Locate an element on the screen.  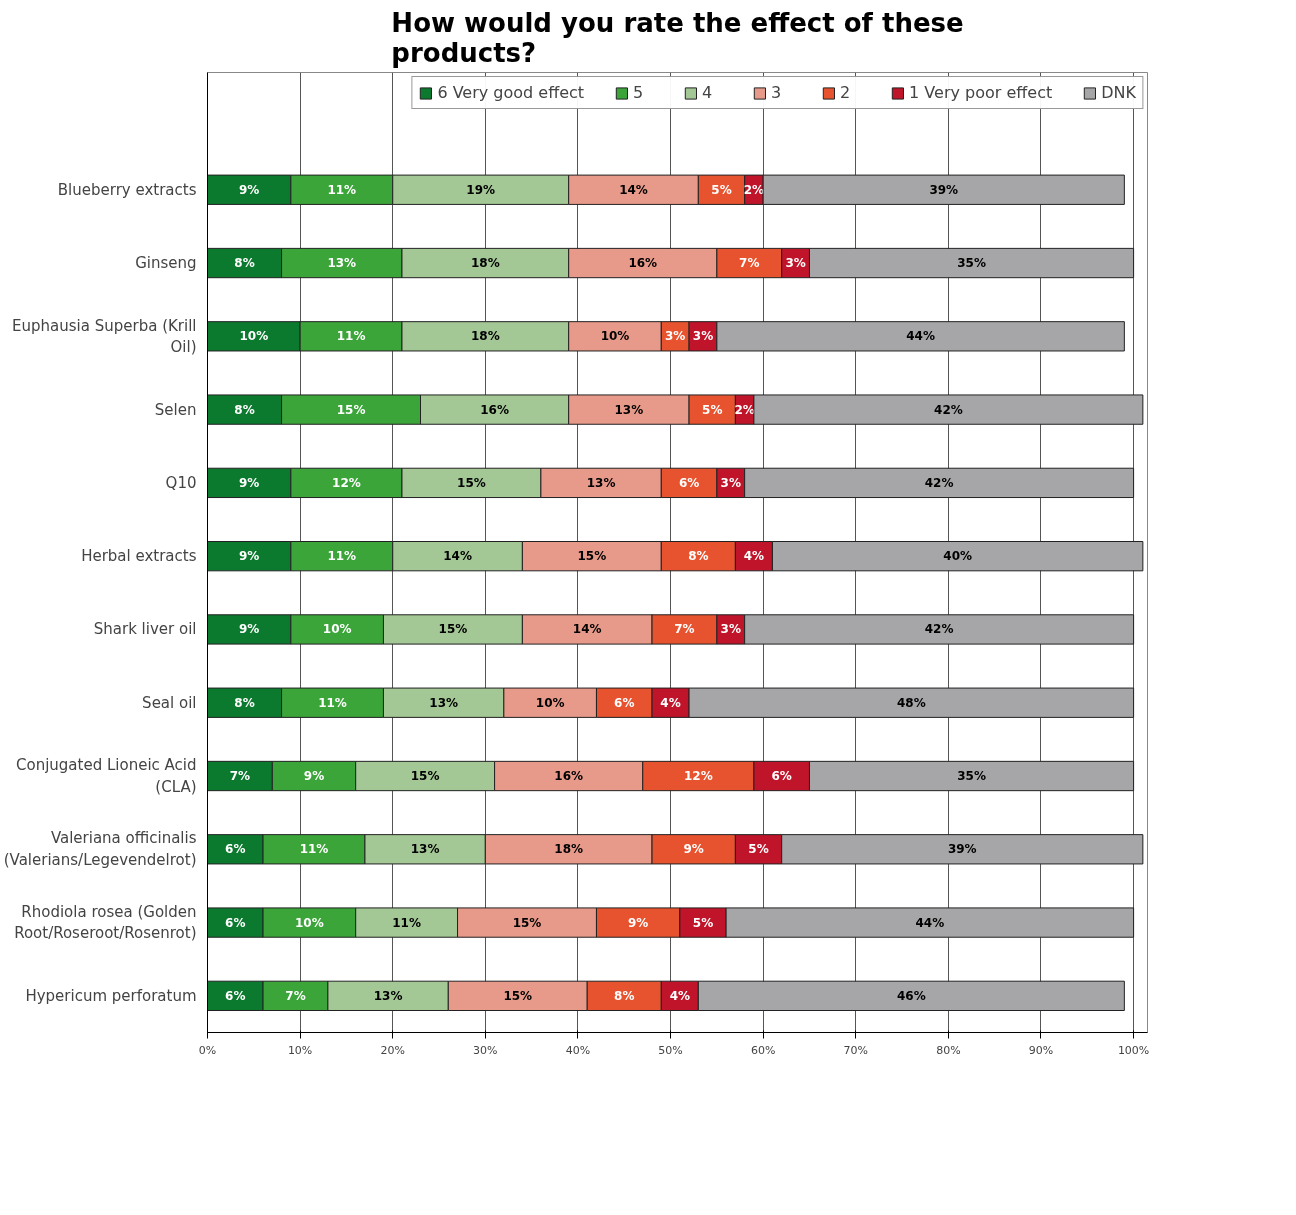
x-tick-label: 90% is located at coordinates (1041, 1050).